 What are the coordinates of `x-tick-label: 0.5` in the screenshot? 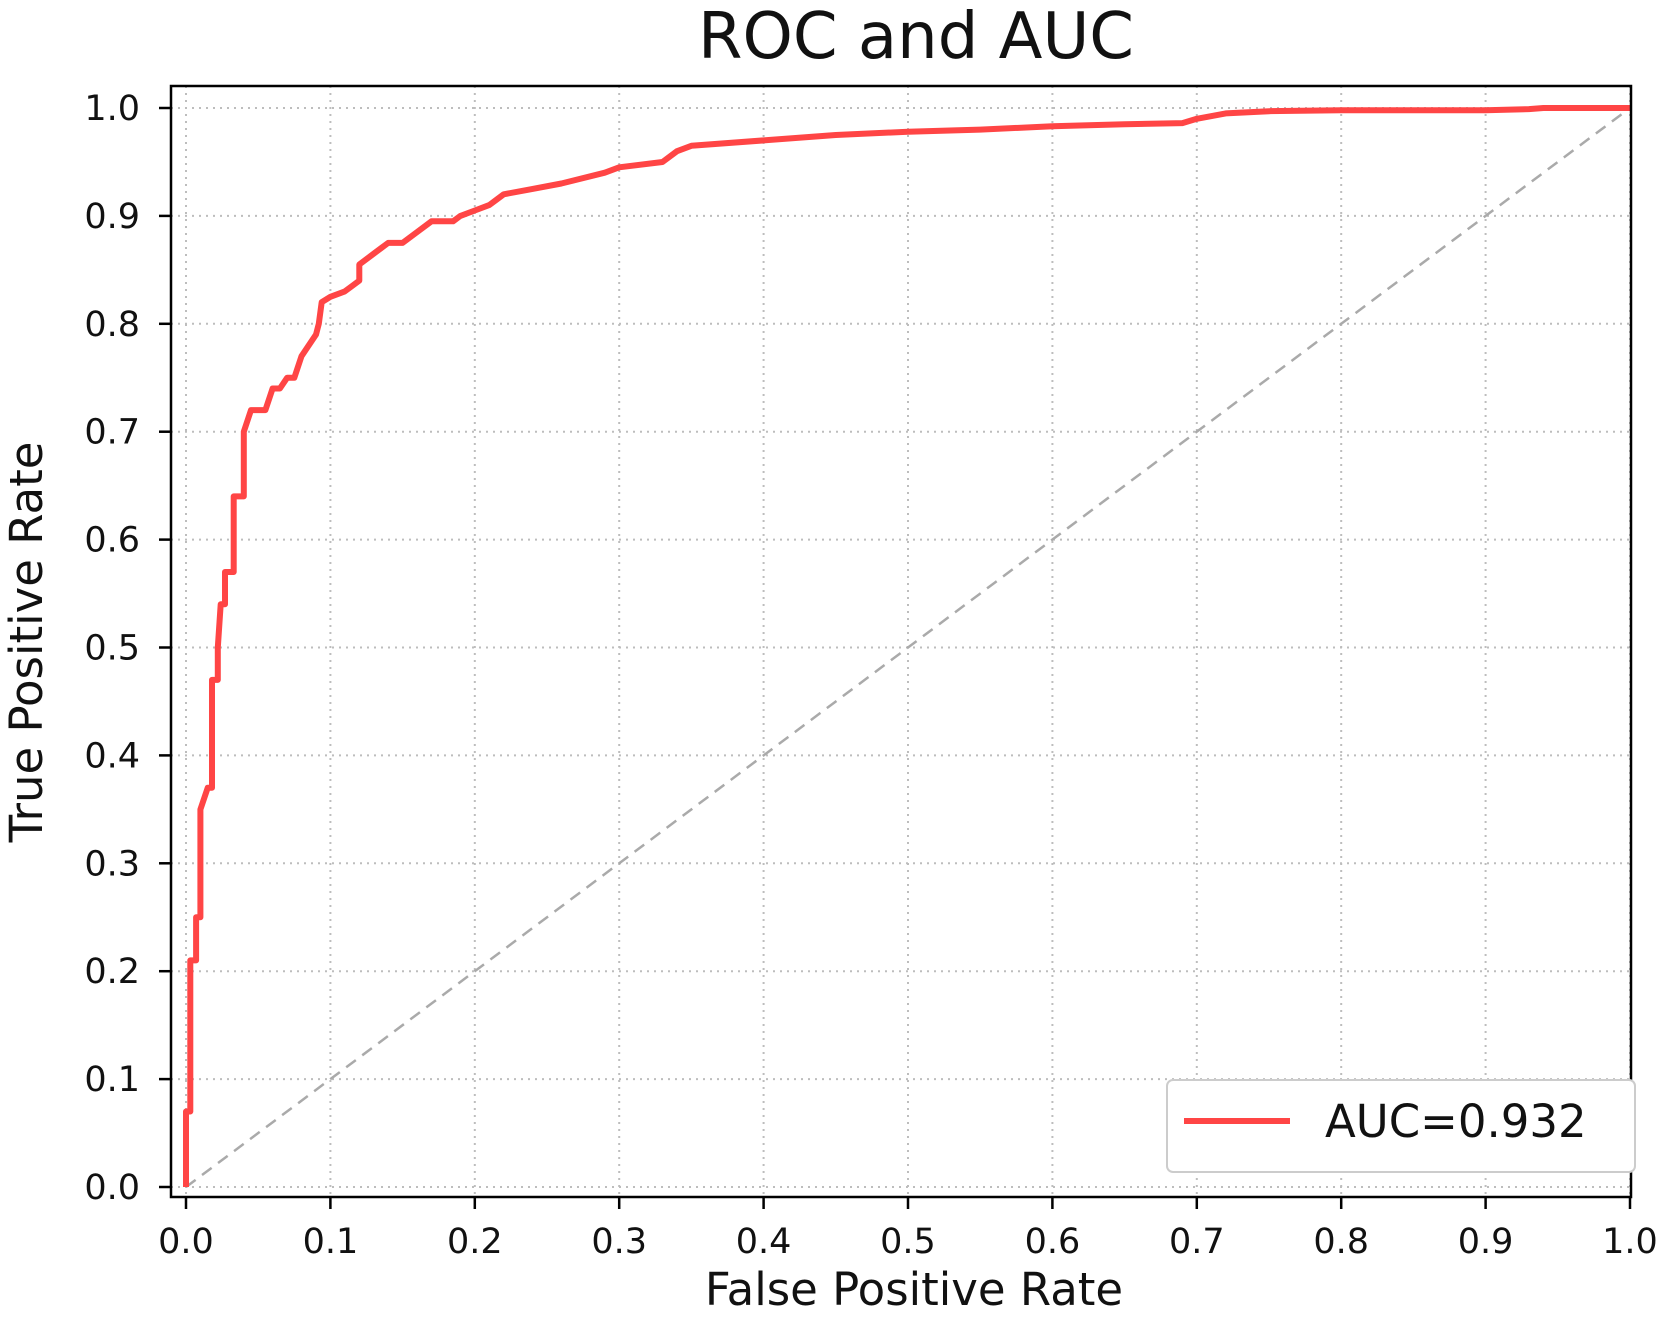 It's located at (908, 1242).